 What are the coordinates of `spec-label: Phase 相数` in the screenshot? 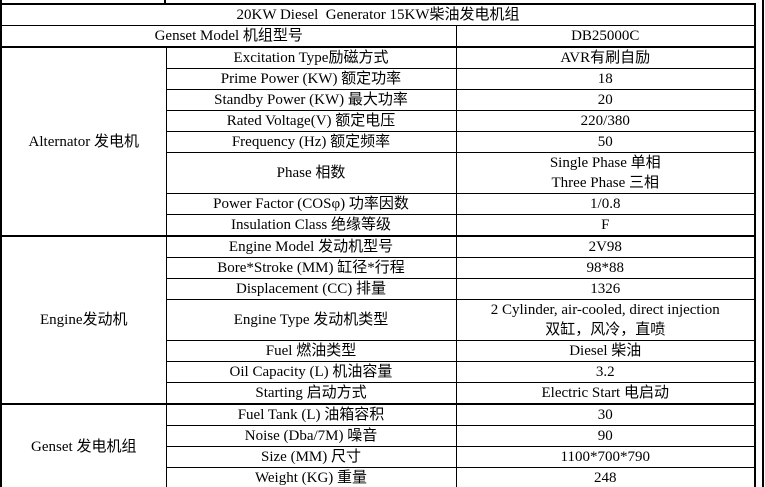 It's located at (311, 173).